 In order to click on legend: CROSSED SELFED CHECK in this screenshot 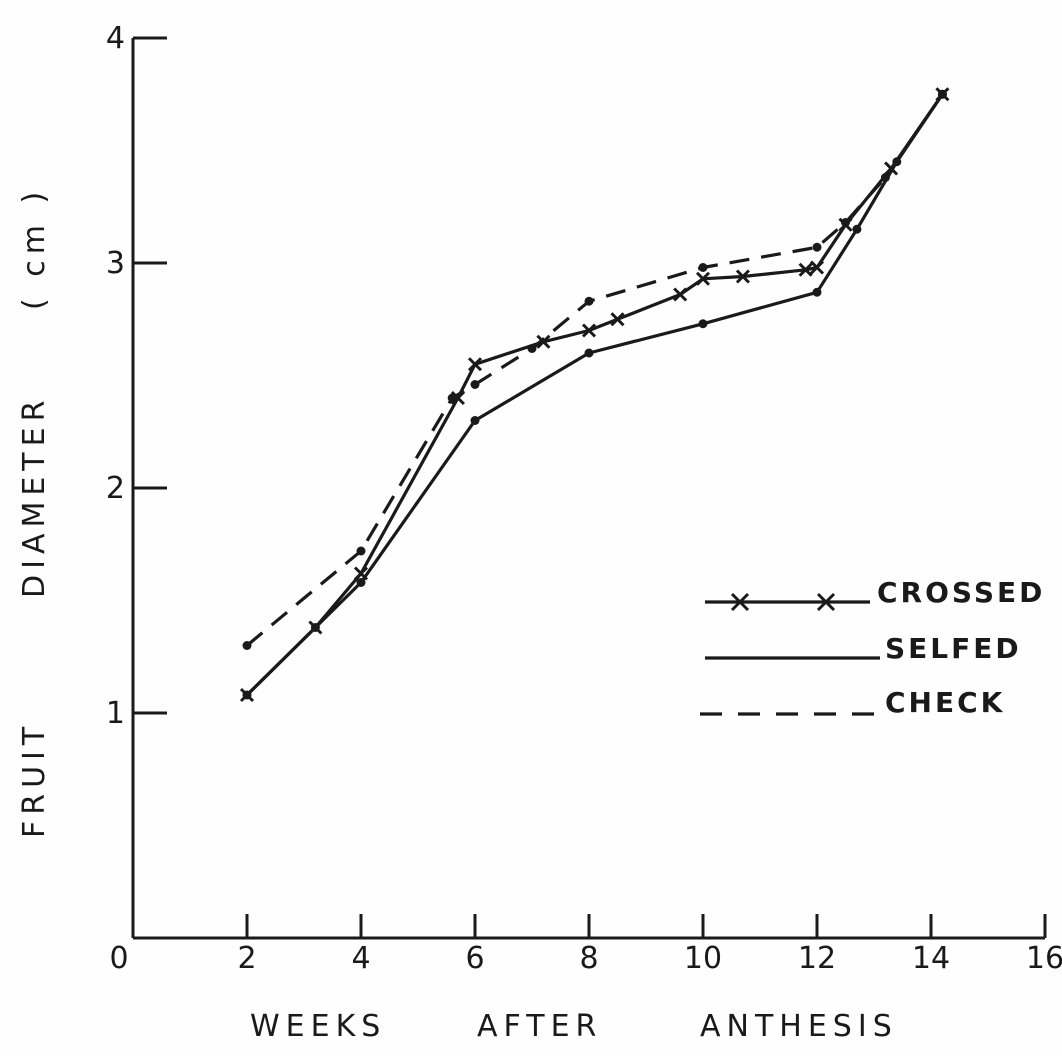, I will do `click(872, 647)`.